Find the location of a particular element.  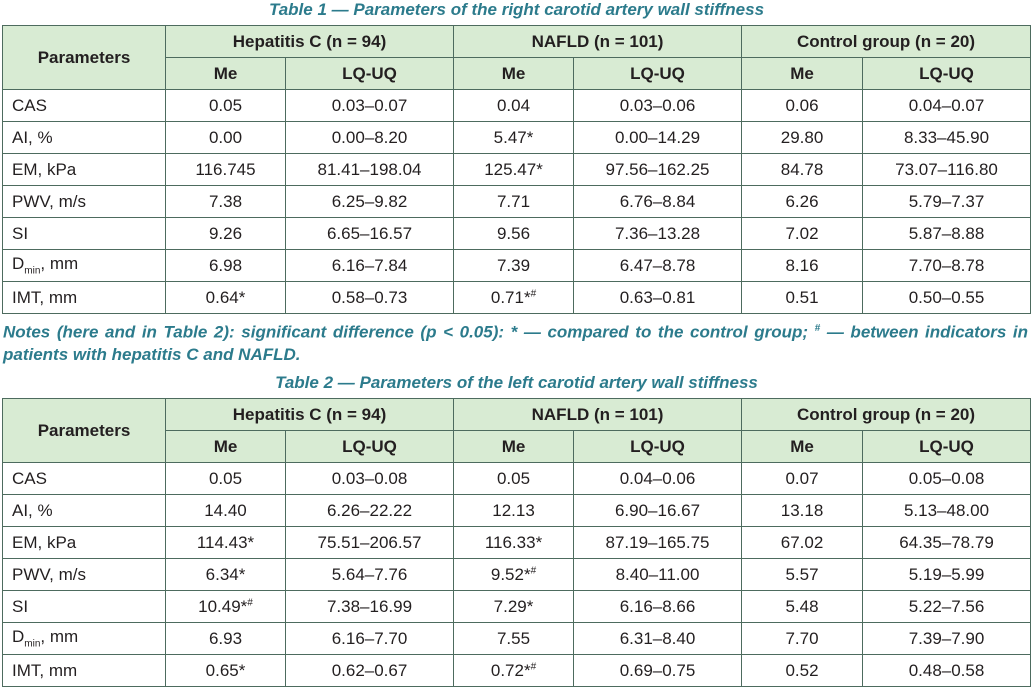

cell-text: 12.13 is located at coordinates (513, 510).